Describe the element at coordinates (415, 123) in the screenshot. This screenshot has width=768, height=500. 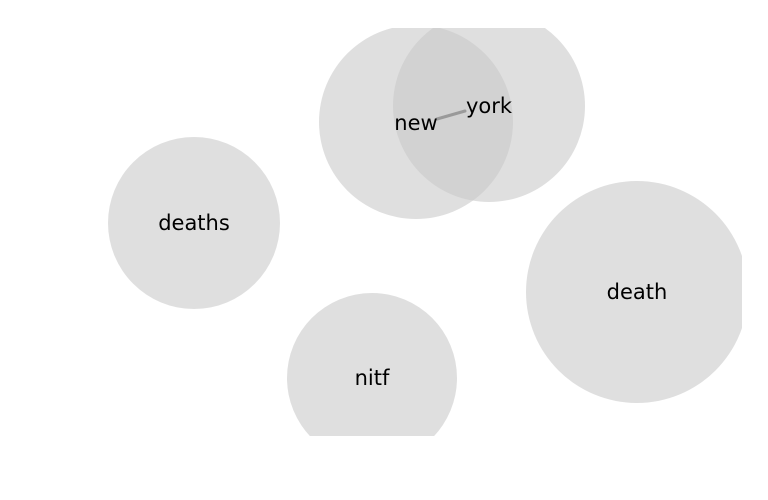
I see `node-label-new: new` at that location.